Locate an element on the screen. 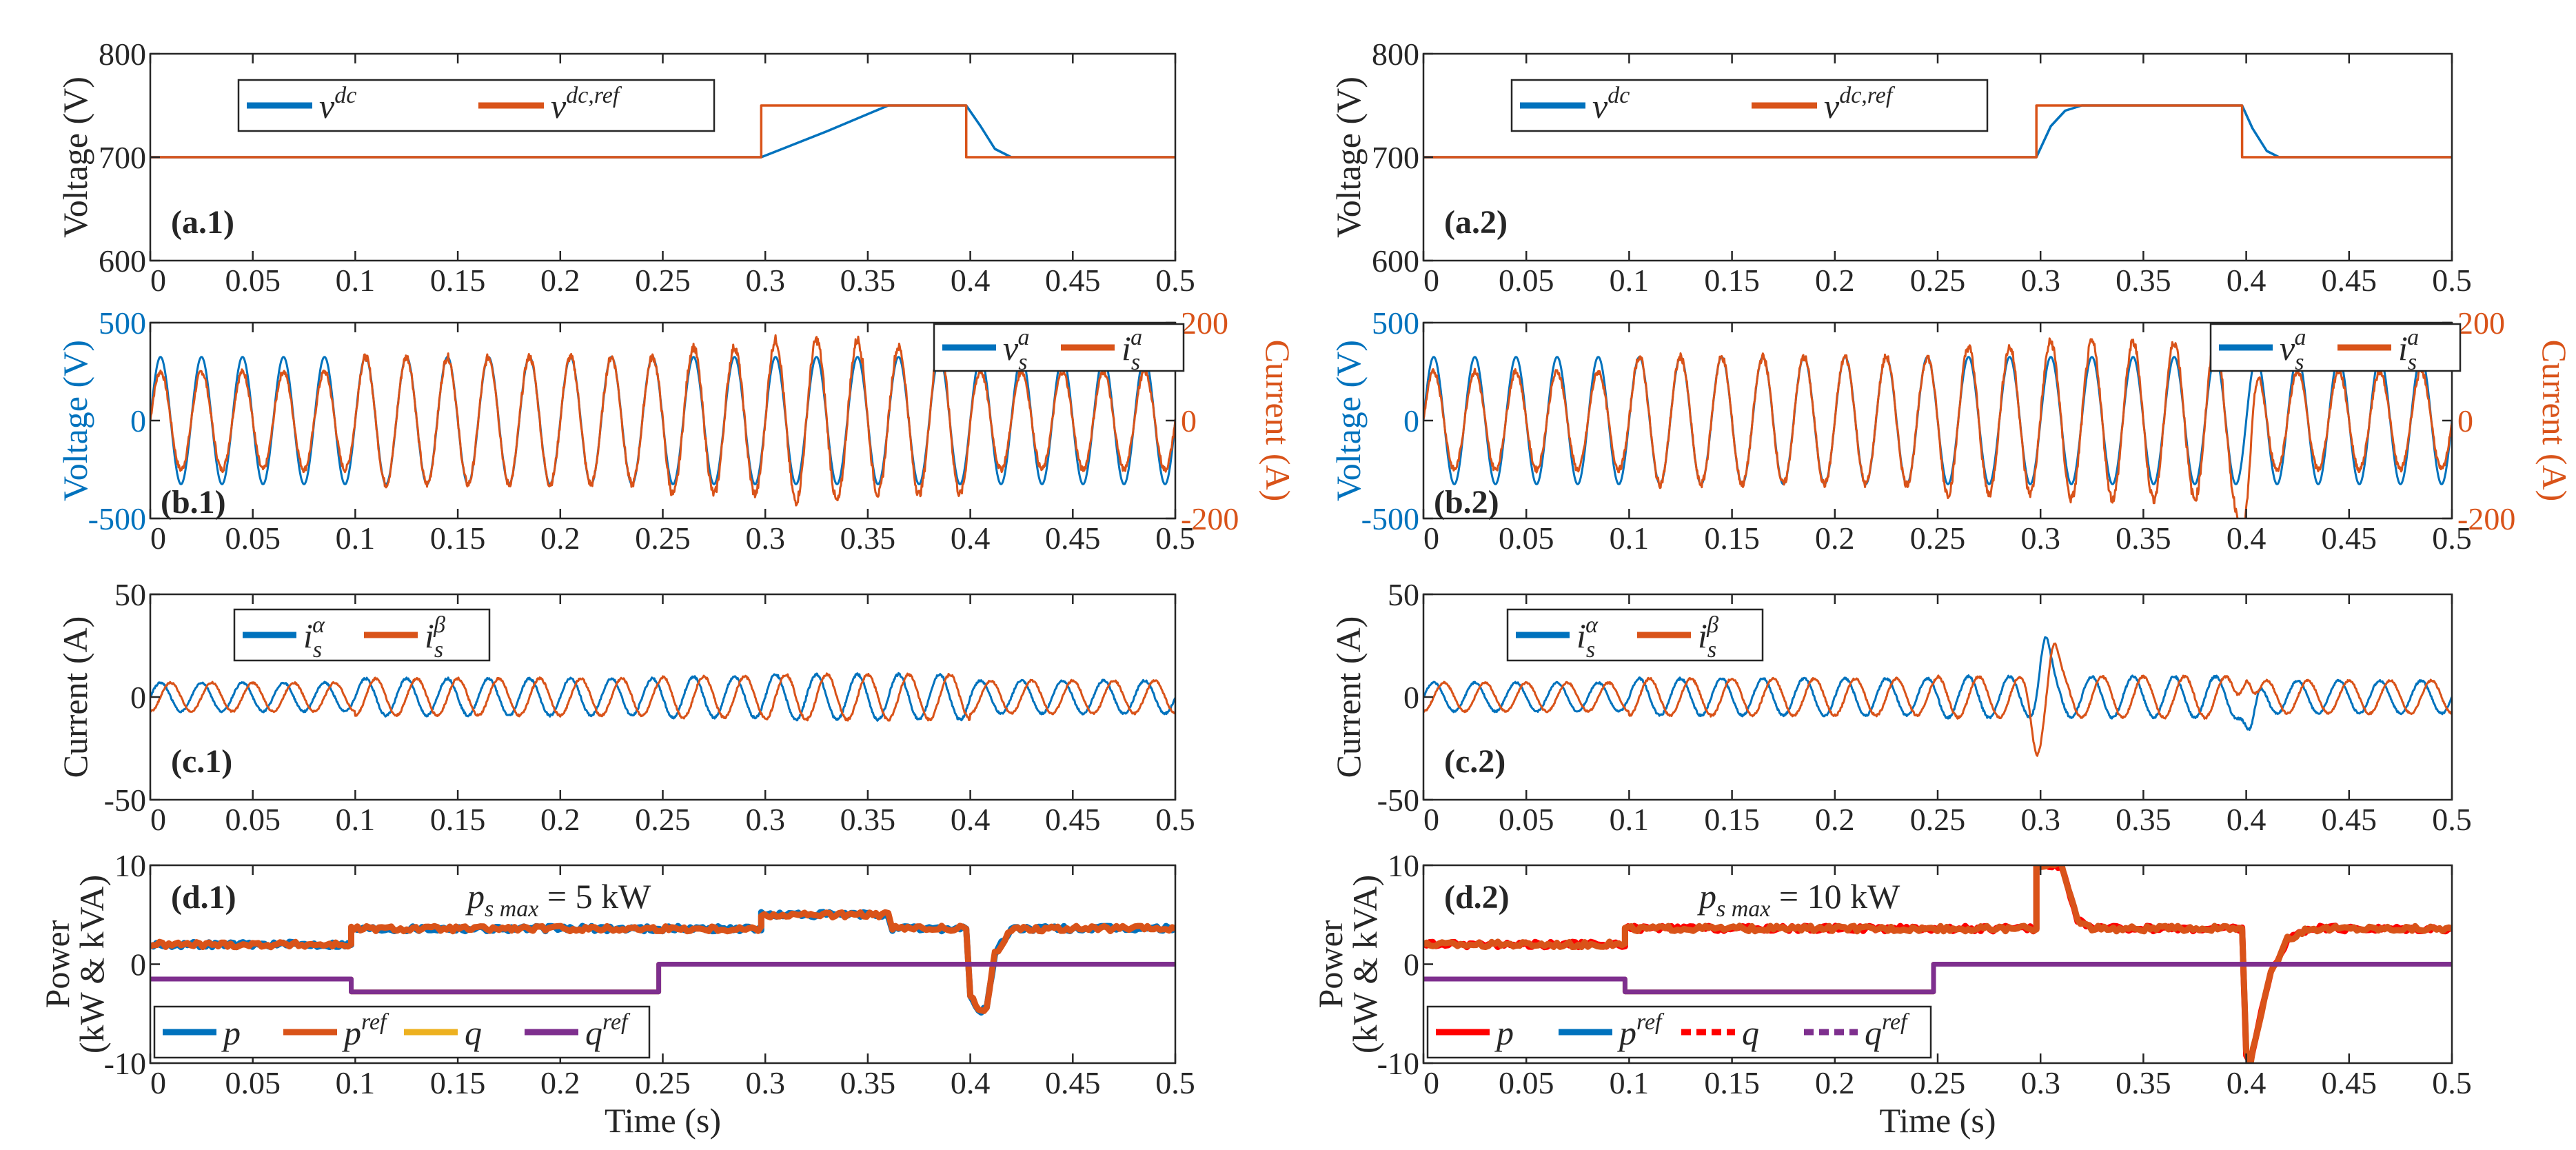 Image resolution: width=2576 pixels, height=1150 pixels. y-axis-label: Voltage (V) is located at coordinates (75, 421).